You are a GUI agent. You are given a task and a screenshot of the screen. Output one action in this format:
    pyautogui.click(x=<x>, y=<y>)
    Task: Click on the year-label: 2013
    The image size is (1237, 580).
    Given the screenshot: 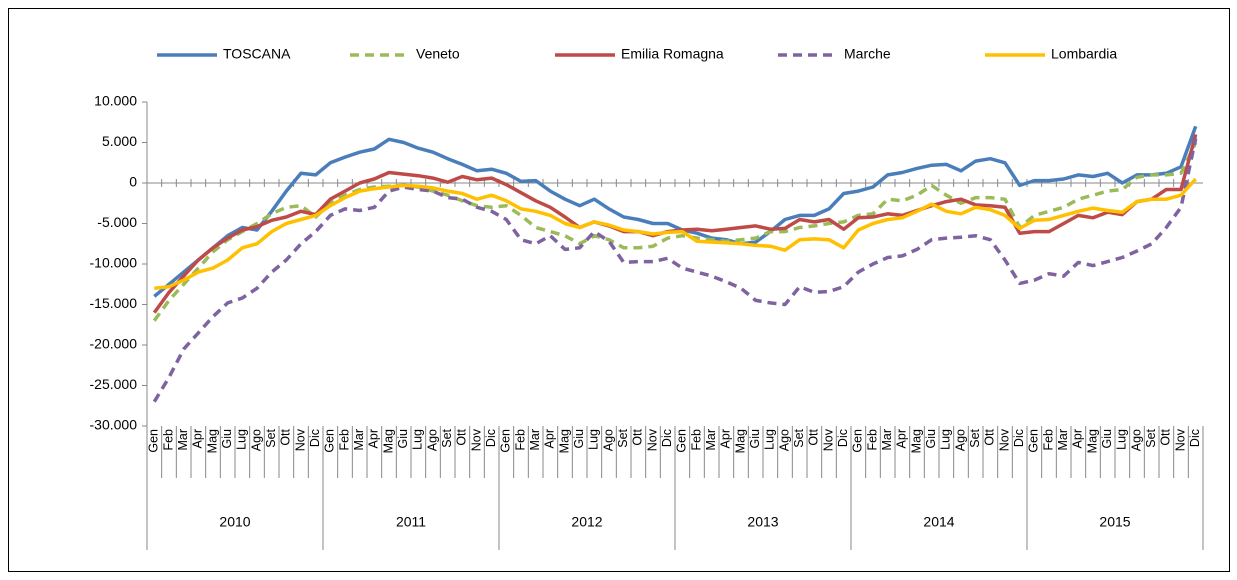 What is the action you would take?
    pyautogui.click(x=762, y=522)
    